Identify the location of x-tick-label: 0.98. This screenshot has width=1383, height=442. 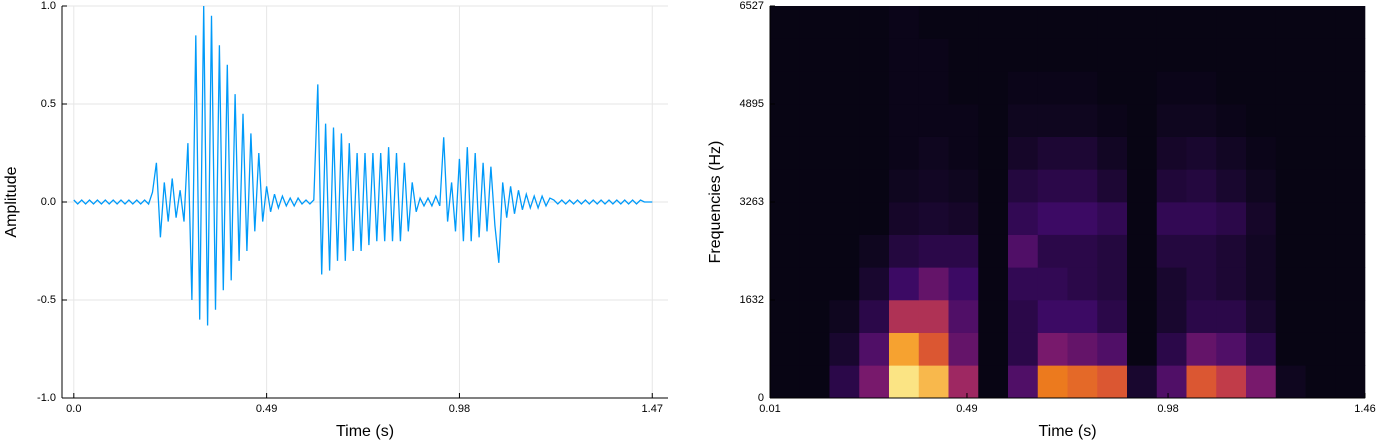
(1167, 409).